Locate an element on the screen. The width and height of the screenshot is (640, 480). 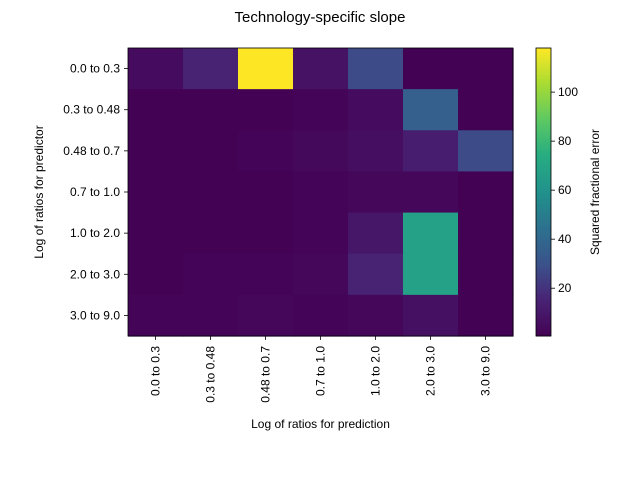
y-tick-label: 1.0 to 2.0 is located at coordinates (95, 233).